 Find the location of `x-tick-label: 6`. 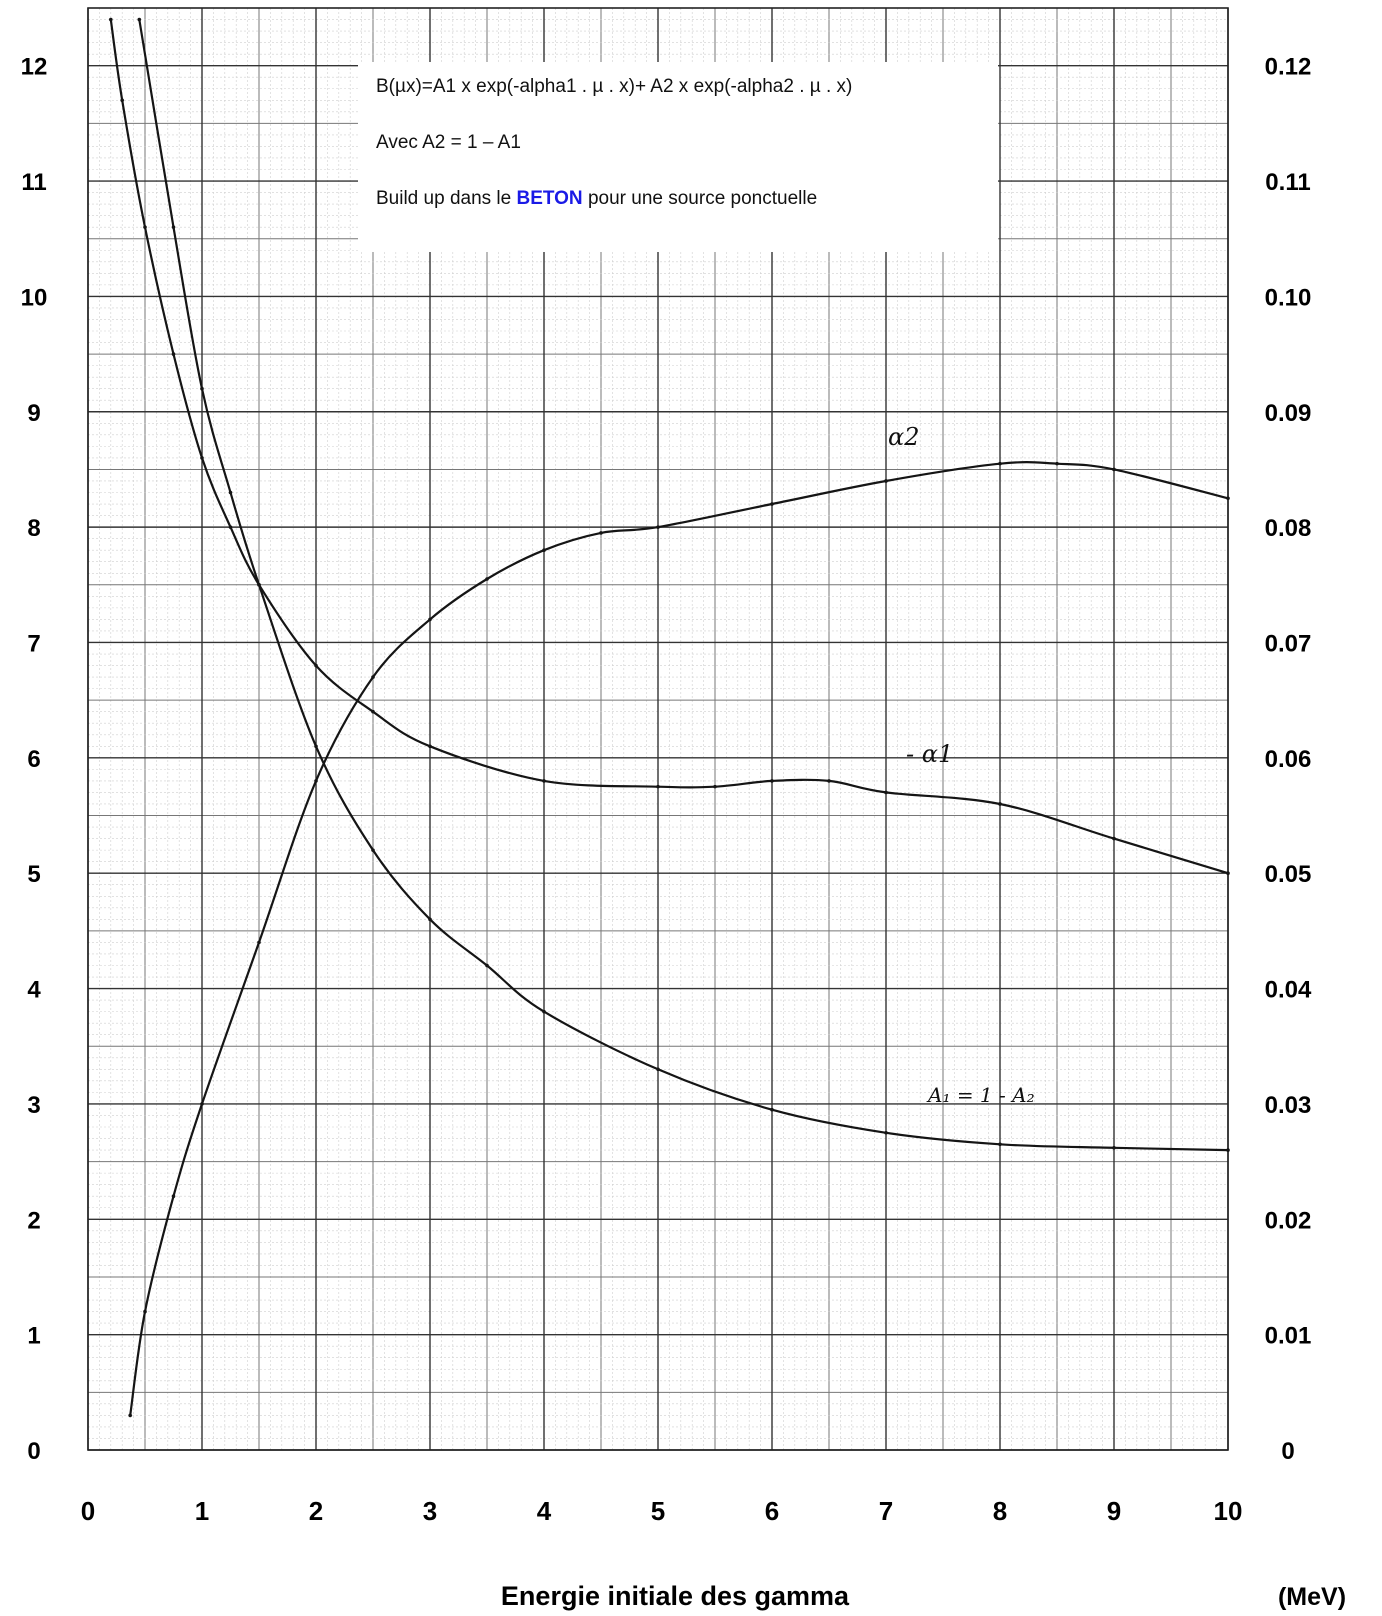

x-tick-label: 6 is located at coordinates (772, 1511).